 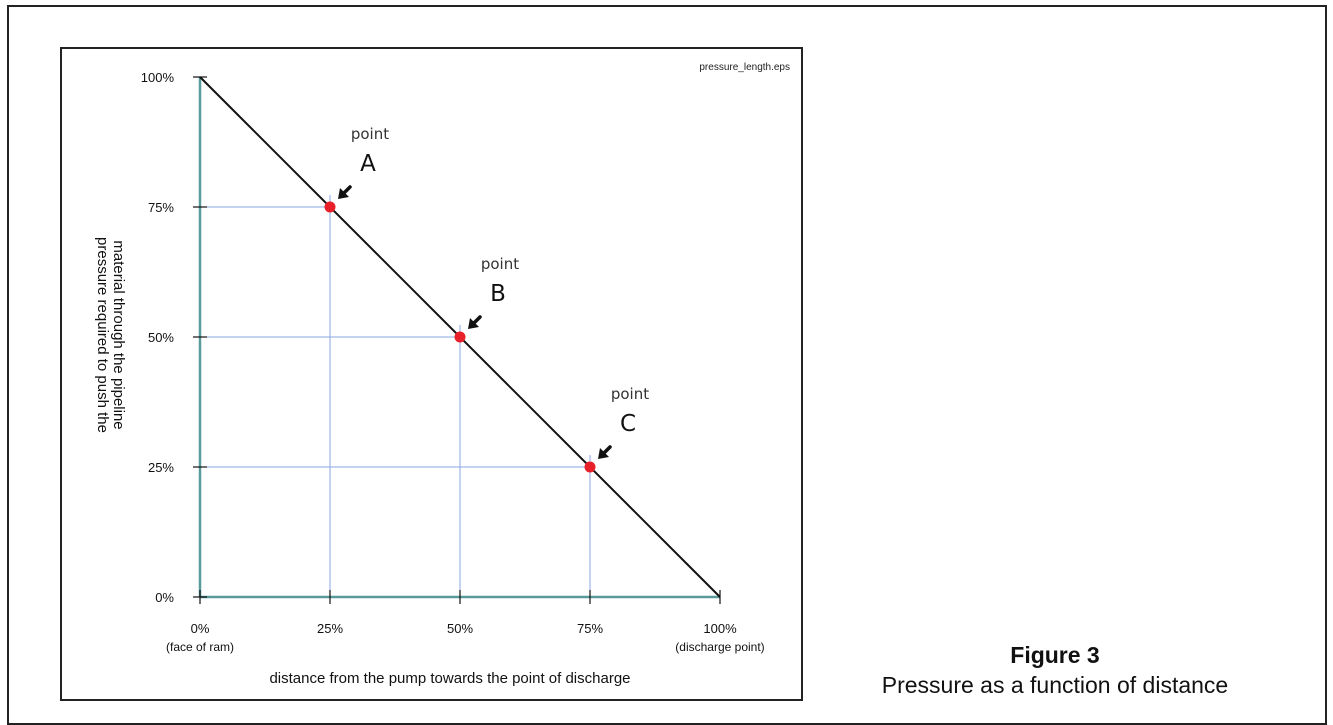 What do you see at coordinates (161, 337) in the screenshot?
I see `y-tick-label: 50%` at bounding box center [161, 337].